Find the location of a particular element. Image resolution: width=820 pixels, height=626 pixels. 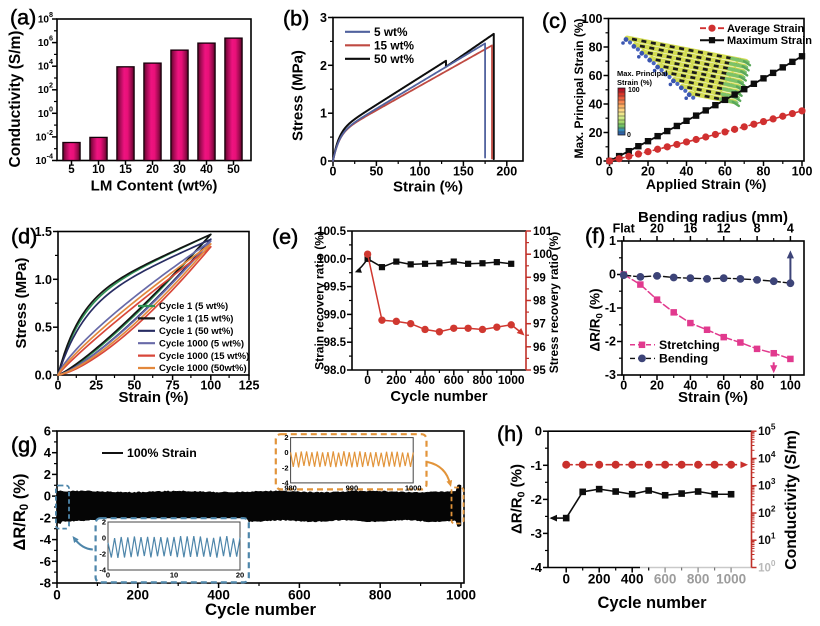

svg-text: 100% Strain is located at coordinates (162, 453).